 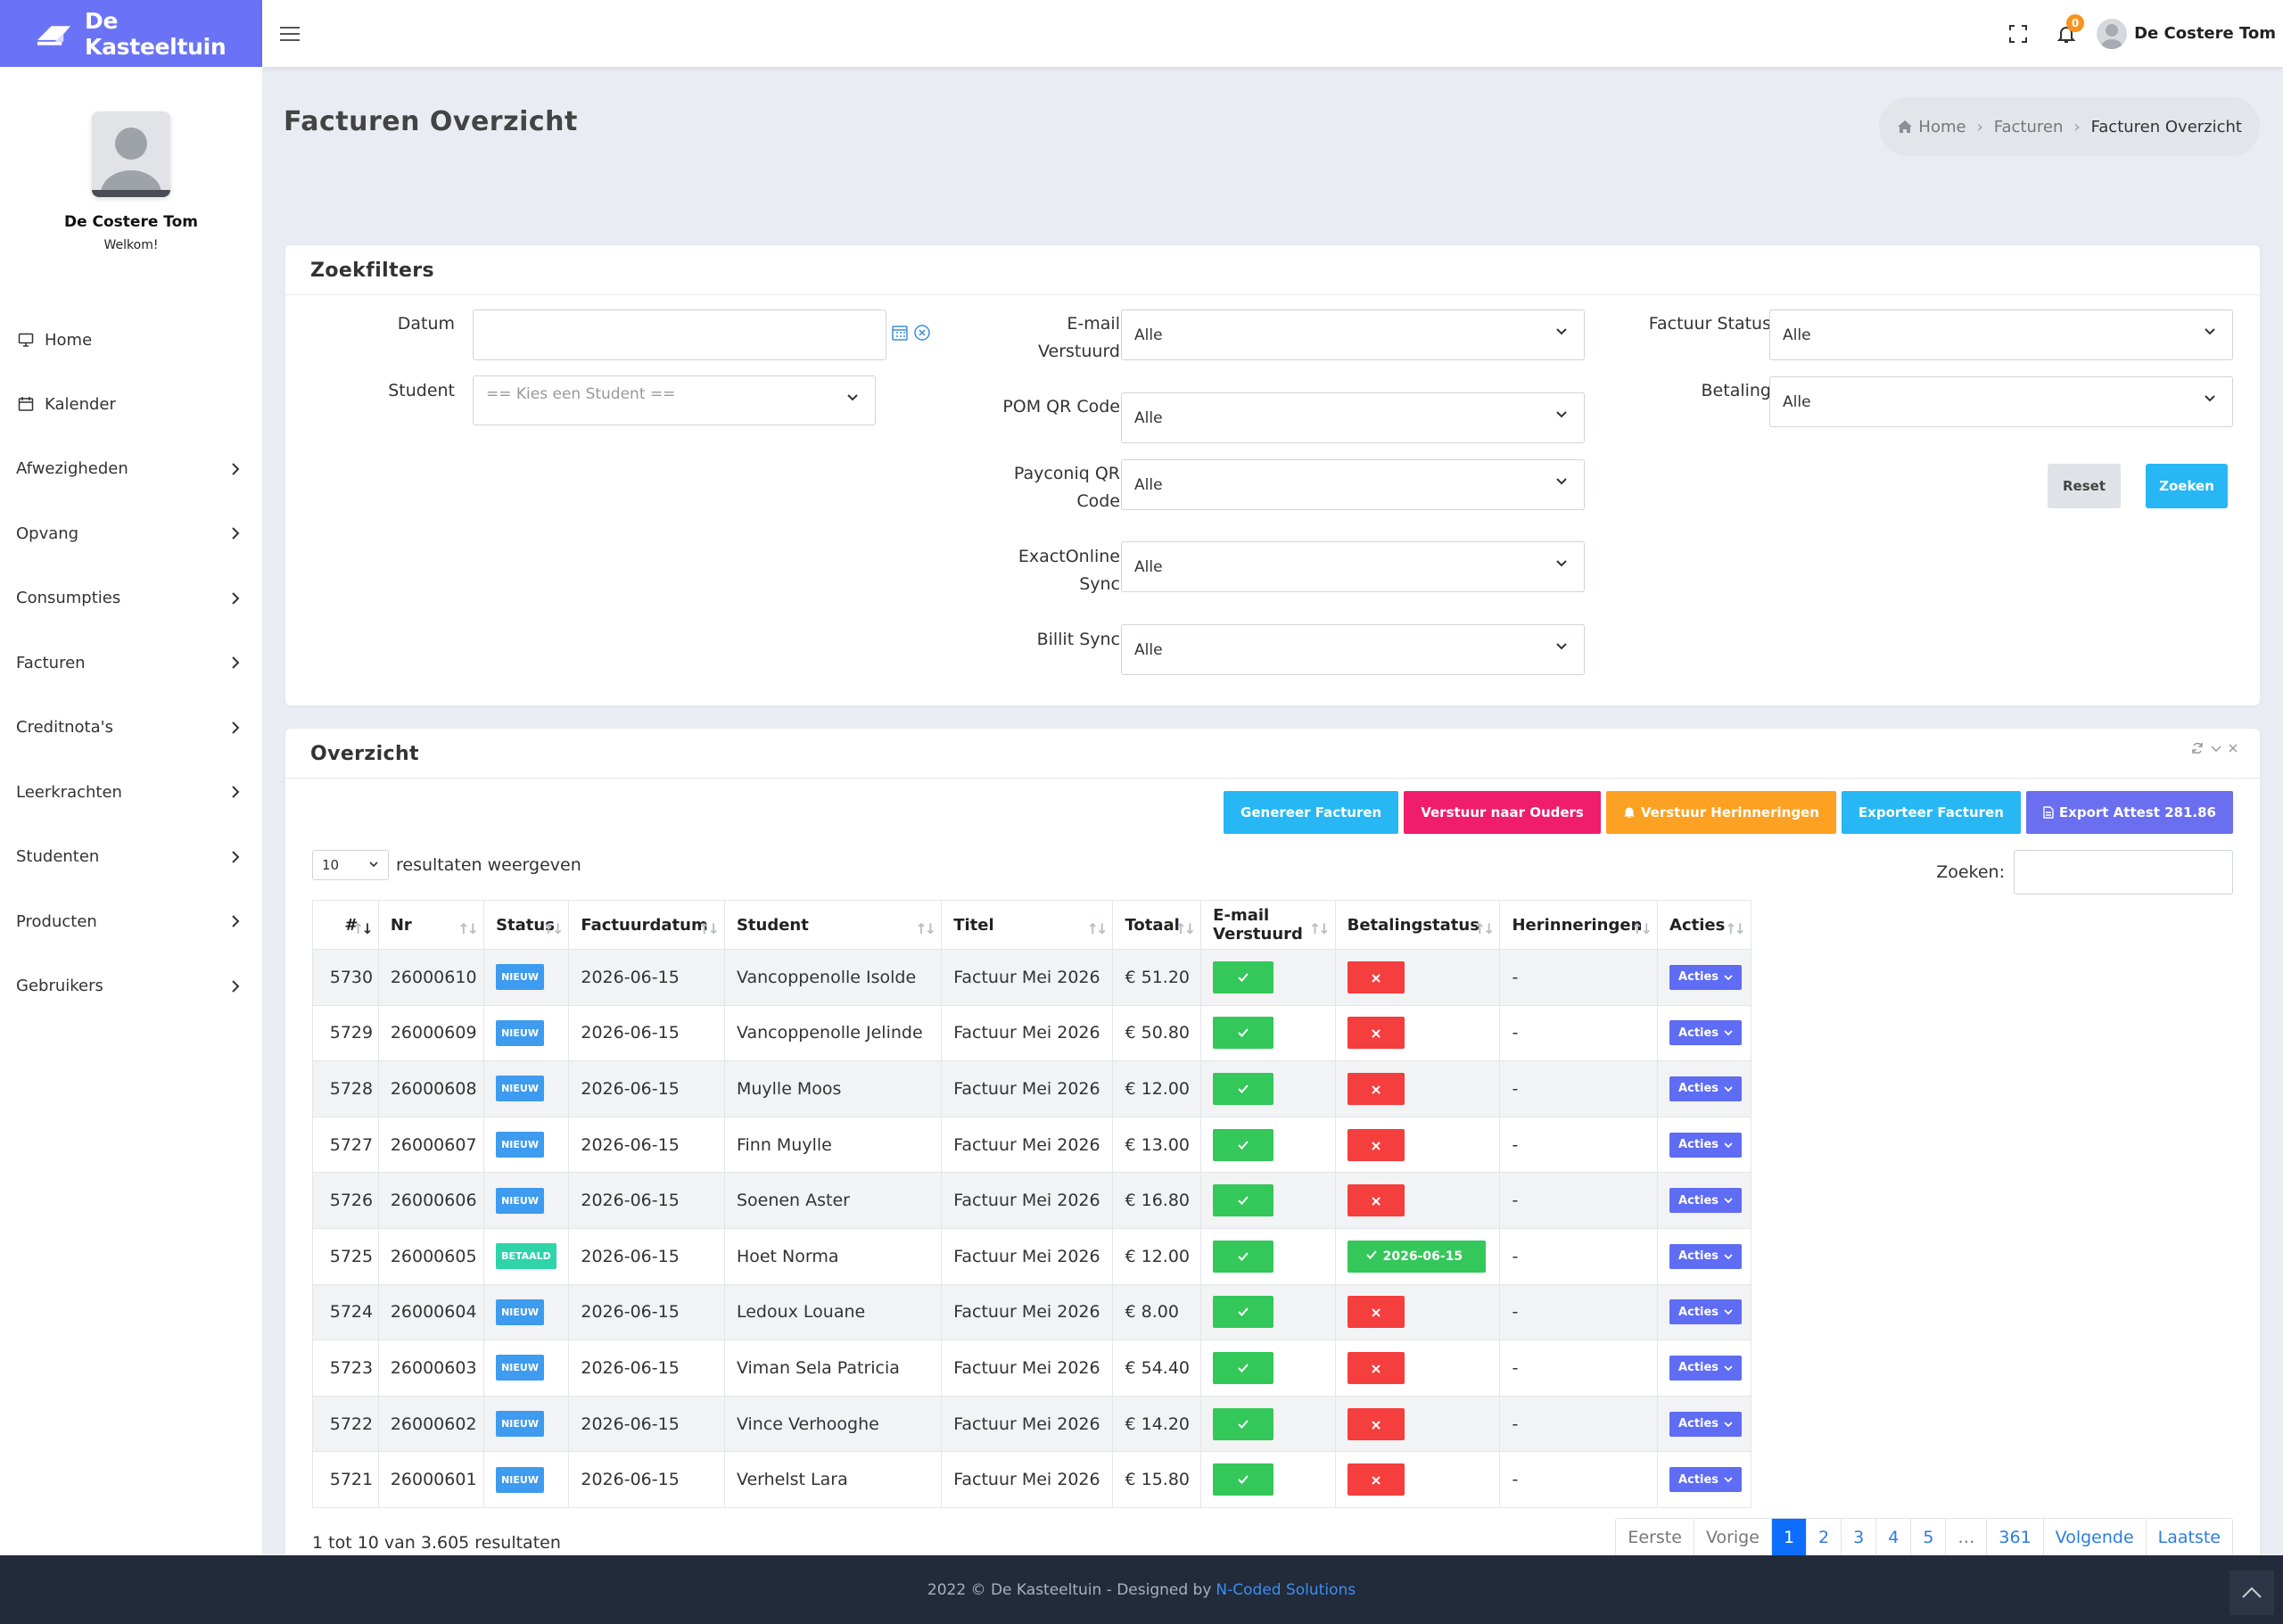 I want to click on column-header: Totaal ↑↓, so click(x=1157, y=925).